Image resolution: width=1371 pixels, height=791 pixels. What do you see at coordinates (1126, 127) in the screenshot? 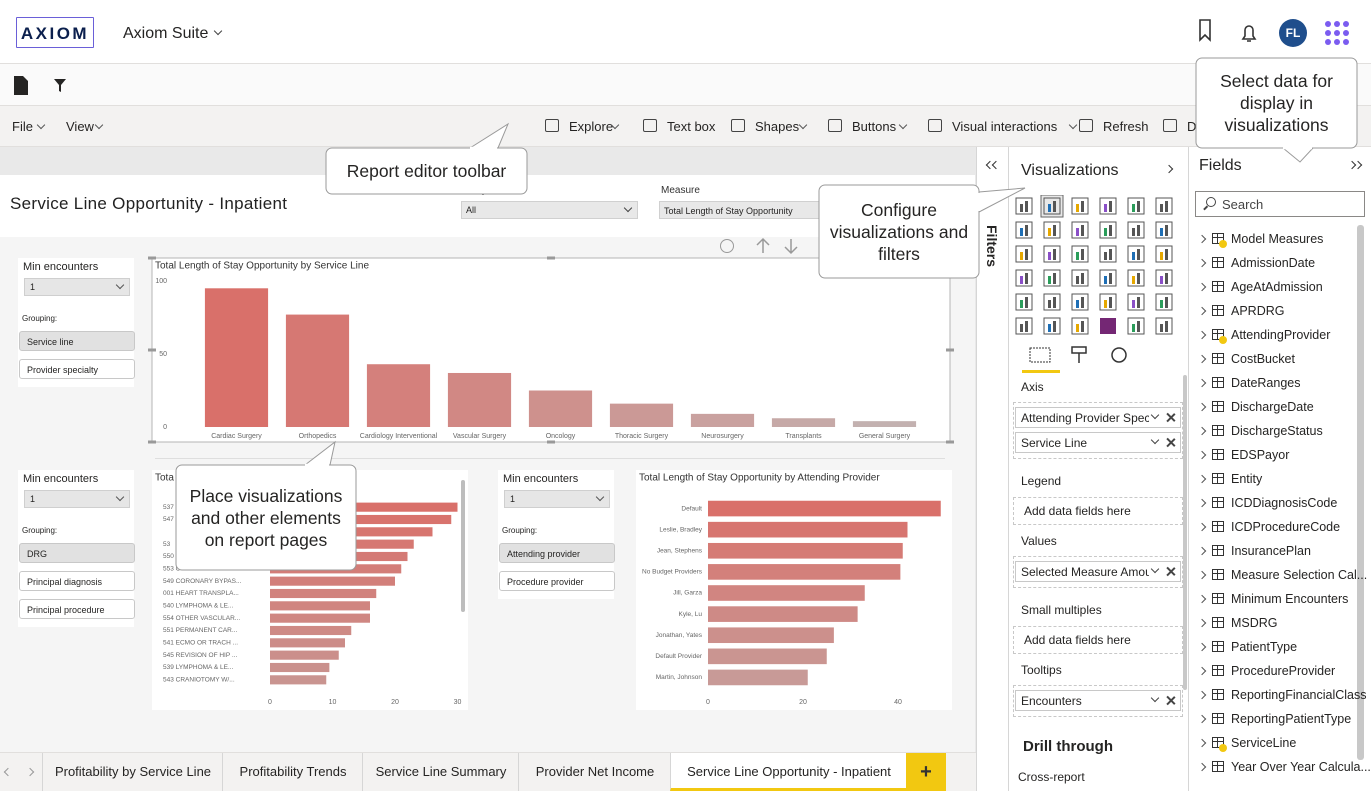
I see `tool-button: Refresh` at bounding box center [1126, 127].